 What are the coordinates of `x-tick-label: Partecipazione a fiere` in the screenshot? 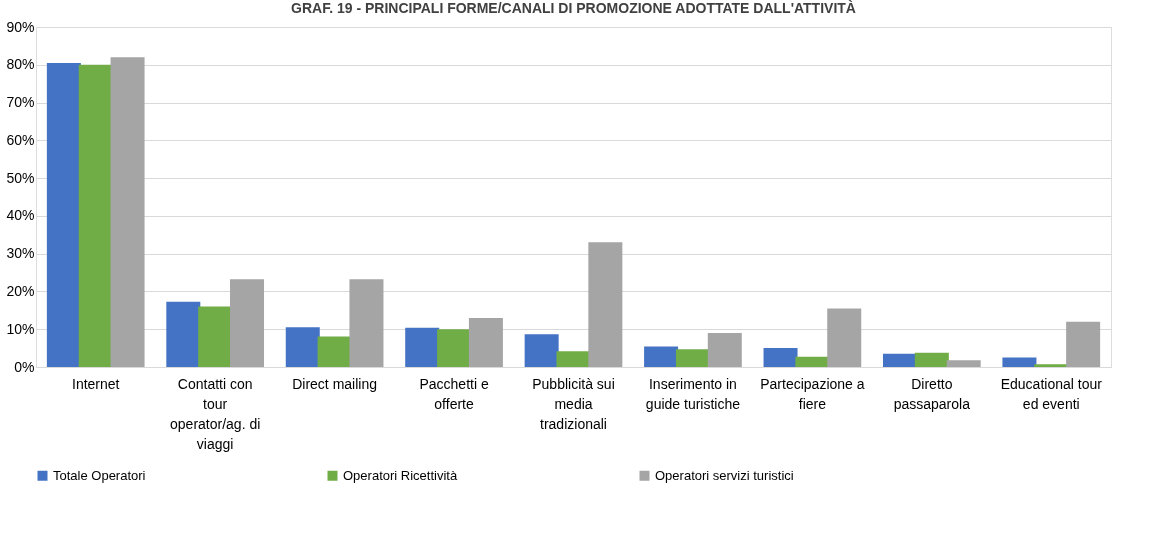 It's located at (812, 393).